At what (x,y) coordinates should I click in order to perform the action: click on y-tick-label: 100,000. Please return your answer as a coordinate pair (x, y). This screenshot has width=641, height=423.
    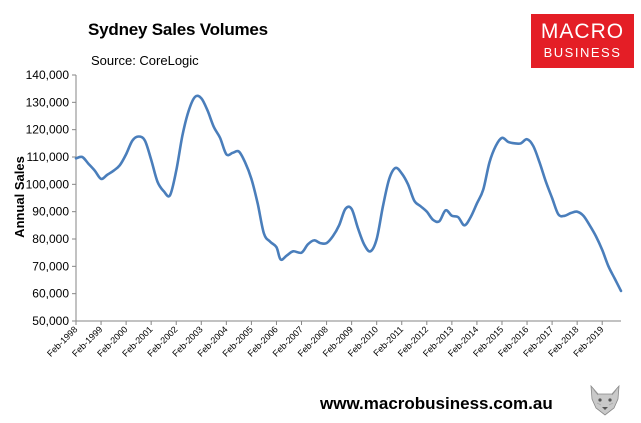
    Looking at the image, I should click on (48, 184).